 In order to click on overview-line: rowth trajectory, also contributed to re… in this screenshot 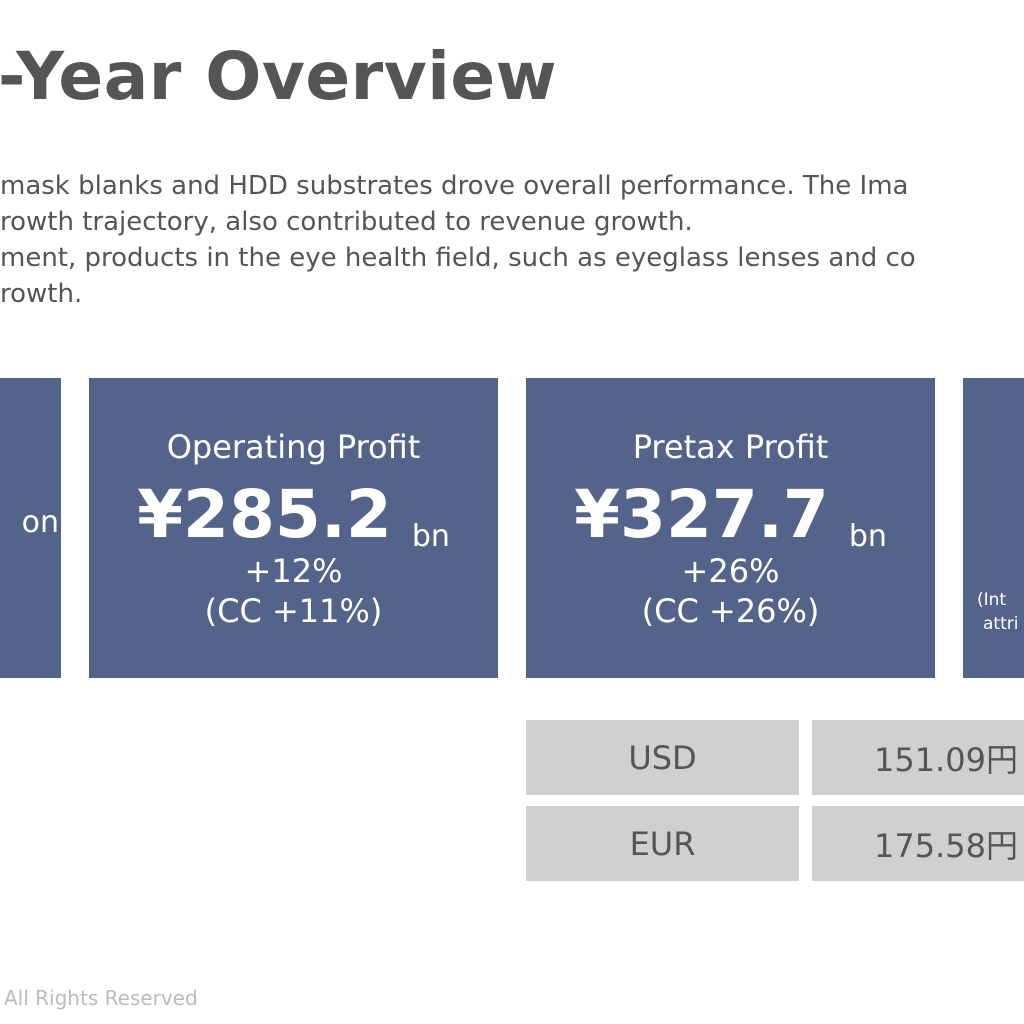, I will do `click(346, 222)`.